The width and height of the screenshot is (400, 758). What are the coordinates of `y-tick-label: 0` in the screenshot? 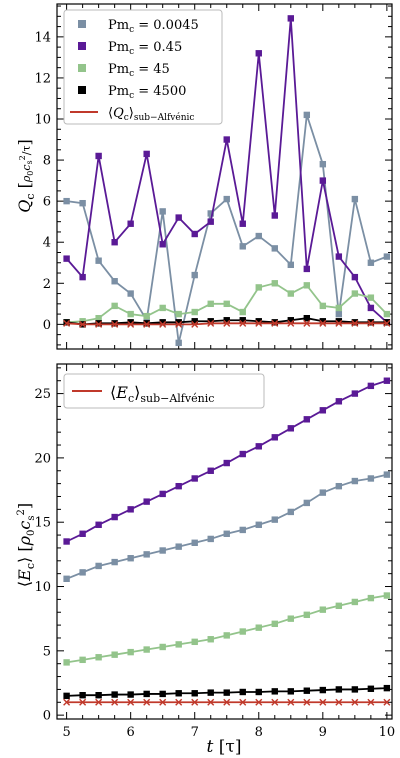 It's located at (47, 716).